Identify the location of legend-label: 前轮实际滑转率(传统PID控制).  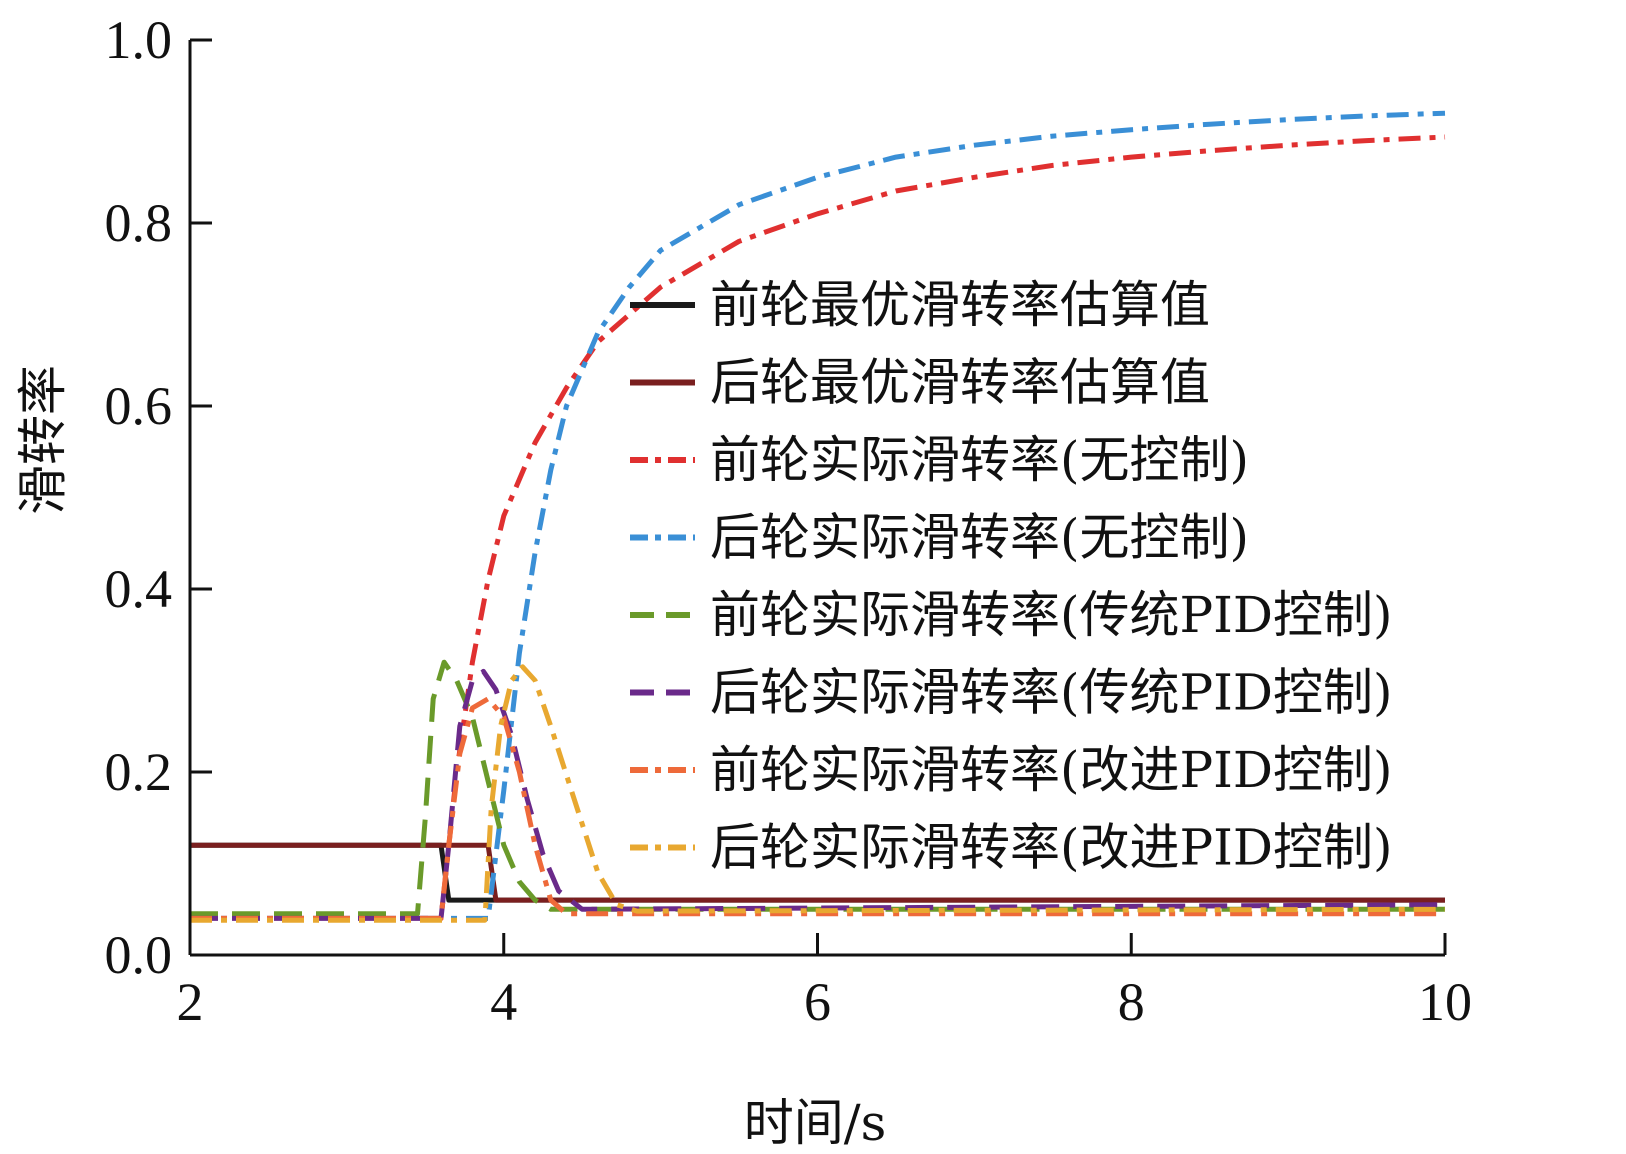
(1051, 615).